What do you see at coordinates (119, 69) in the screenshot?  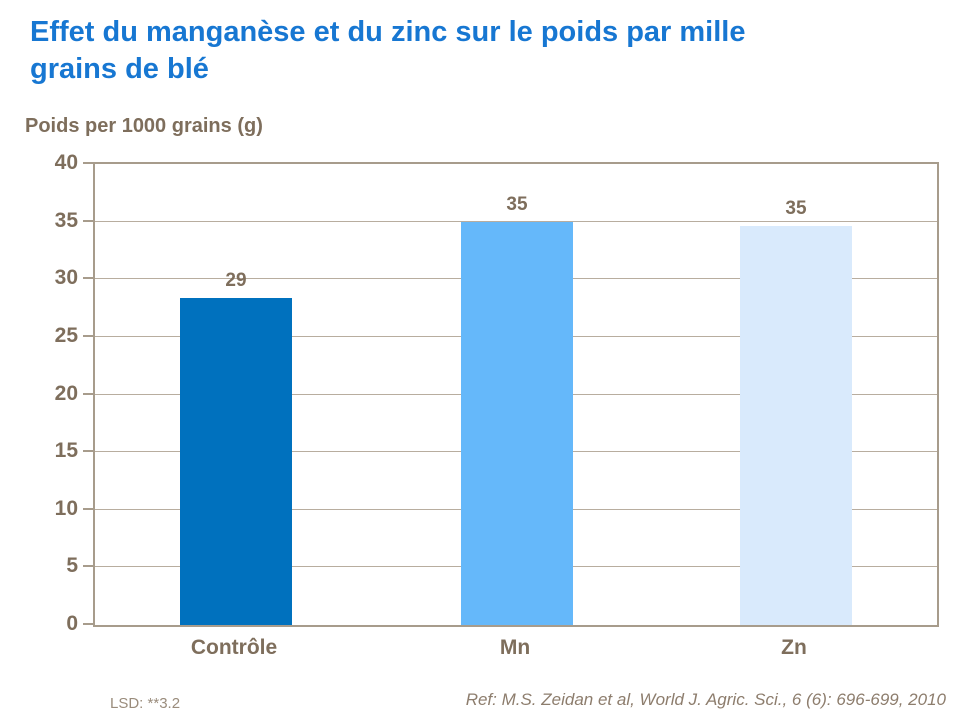 I see `page-title-line2: grains de blé` at bounding box center [119, 69].